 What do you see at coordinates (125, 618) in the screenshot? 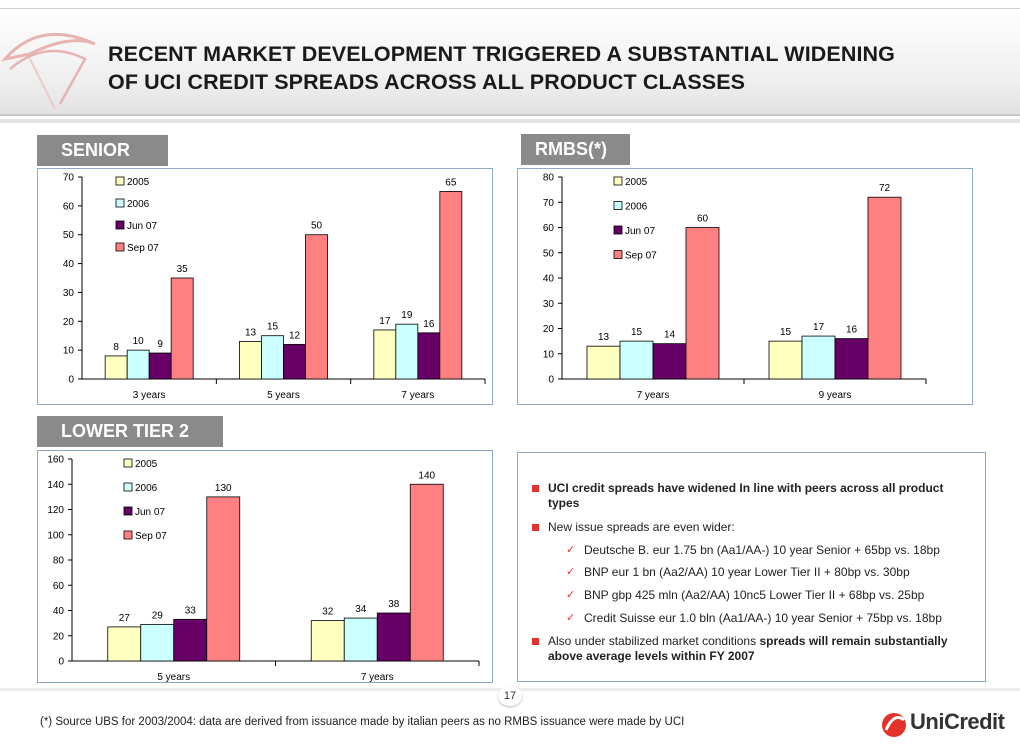
I see `data-label: 27` at bounding box center [125, 618].